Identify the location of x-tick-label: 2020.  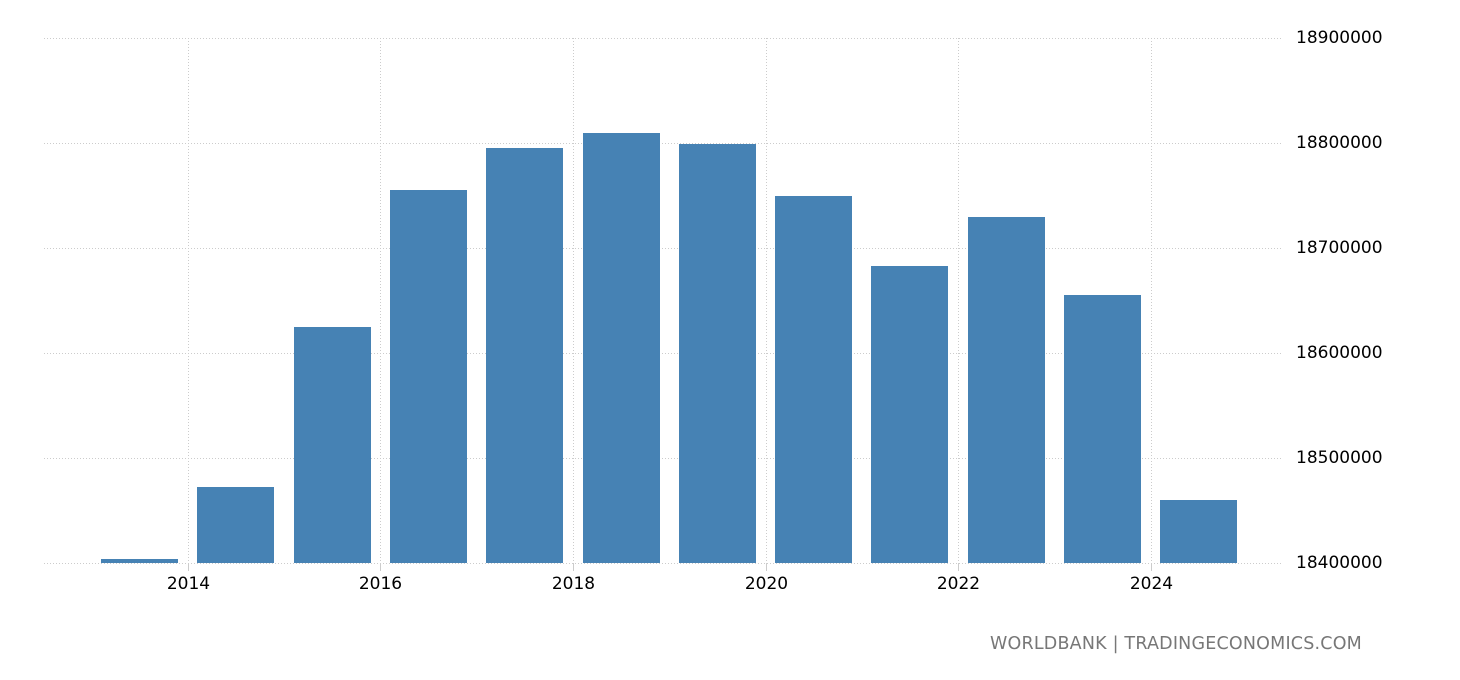
(766, 584).